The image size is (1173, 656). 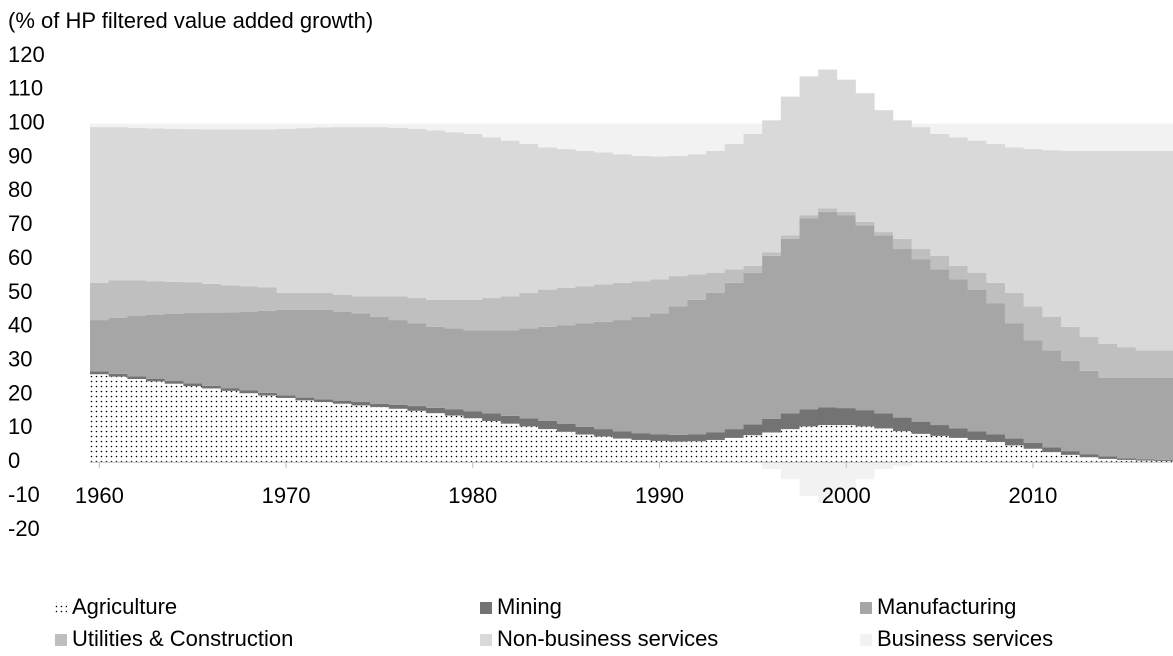 What do you see at coordinates (190, 20) in the screenshot?
I see `y-axis-title: (% of HP filtered value added growth)` at bounding box center [190, 20].